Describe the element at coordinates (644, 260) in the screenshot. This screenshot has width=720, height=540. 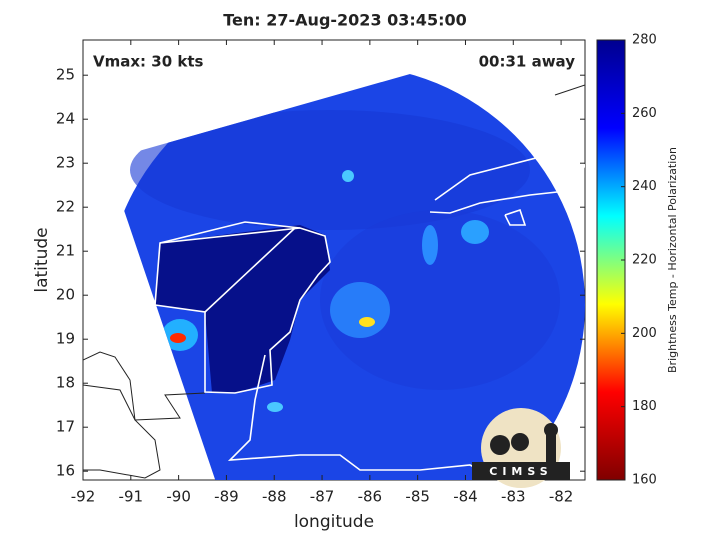
I see `colorbar-tick-label: 220` at that location.